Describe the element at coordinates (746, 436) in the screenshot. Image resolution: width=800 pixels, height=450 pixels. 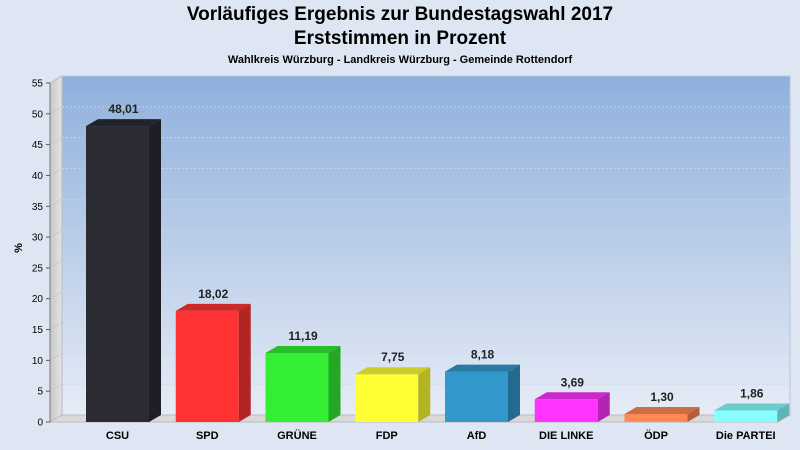
I see `category-label: Die PARTEI` at that location.